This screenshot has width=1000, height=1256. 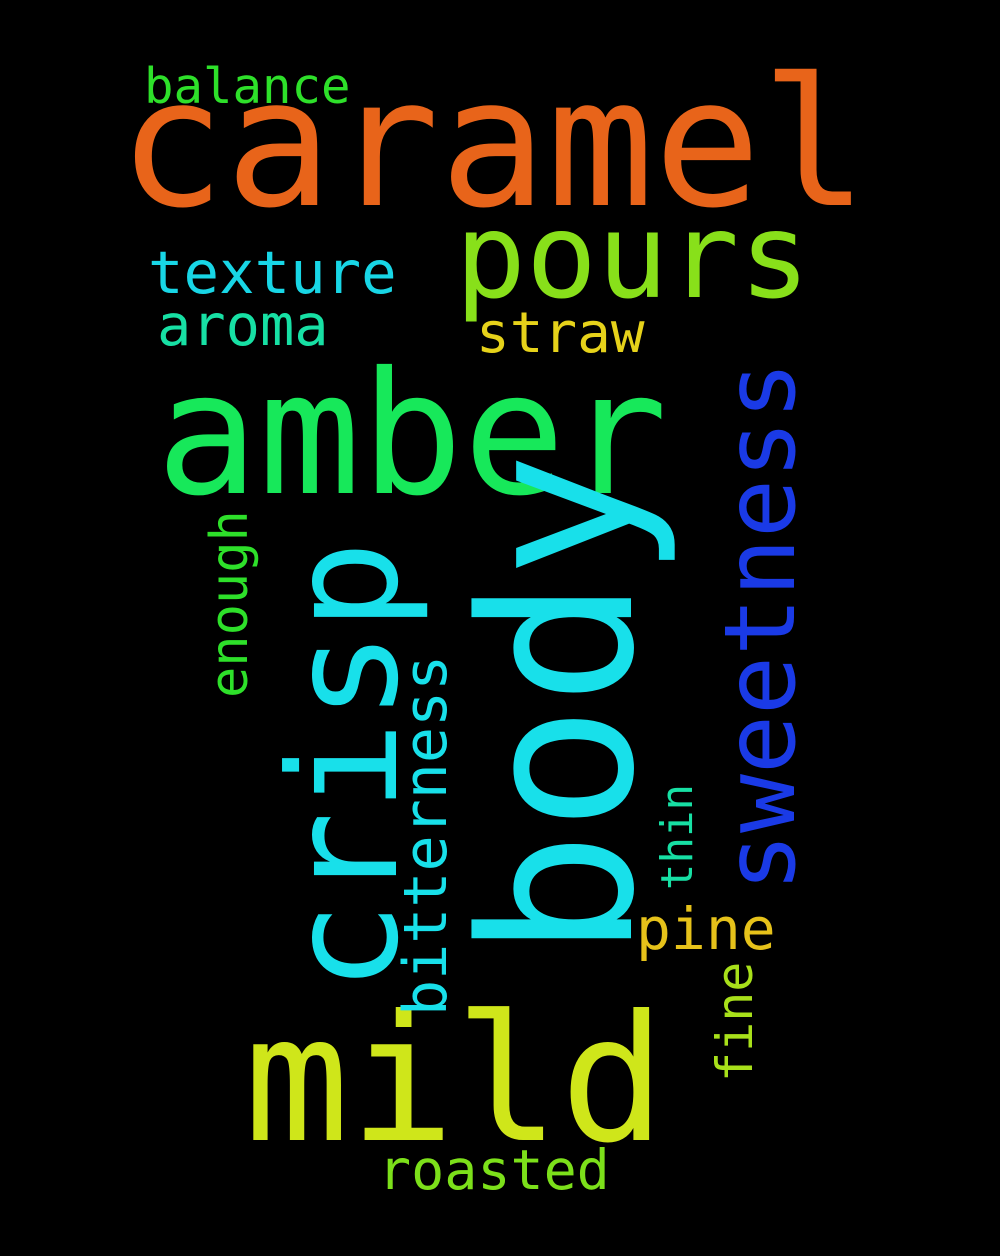 I want to click on word-balance: balance, so click(x=247, y=86).